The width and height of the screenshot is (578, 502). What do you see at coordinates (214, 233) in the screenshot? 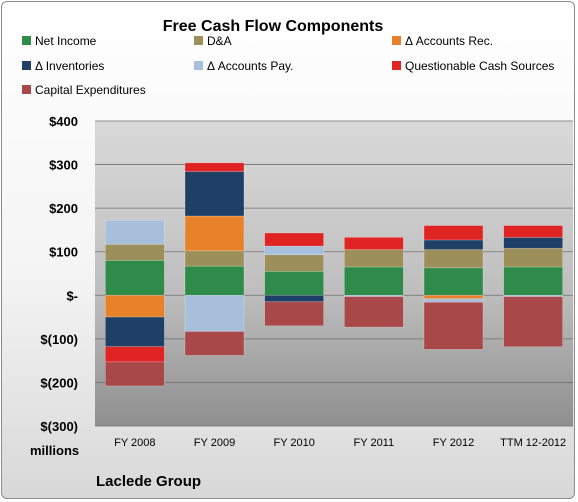
I see `bar-accounts-rec-fy-2009` at bounding box center [214, 233].